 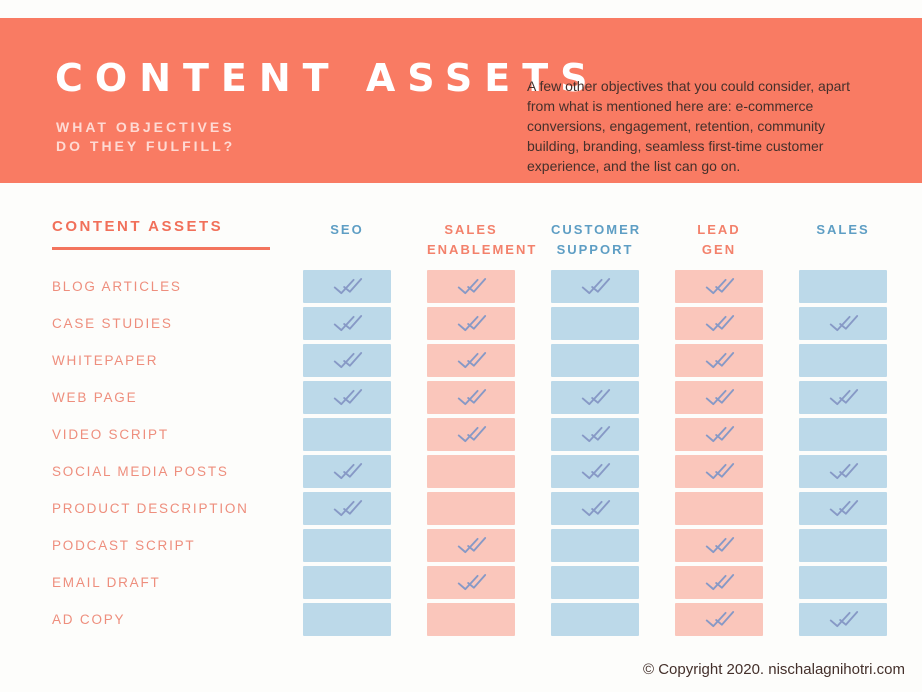 I want to click on column-header-lead-gen: LEAD GEN, so click(x=719, y=239).